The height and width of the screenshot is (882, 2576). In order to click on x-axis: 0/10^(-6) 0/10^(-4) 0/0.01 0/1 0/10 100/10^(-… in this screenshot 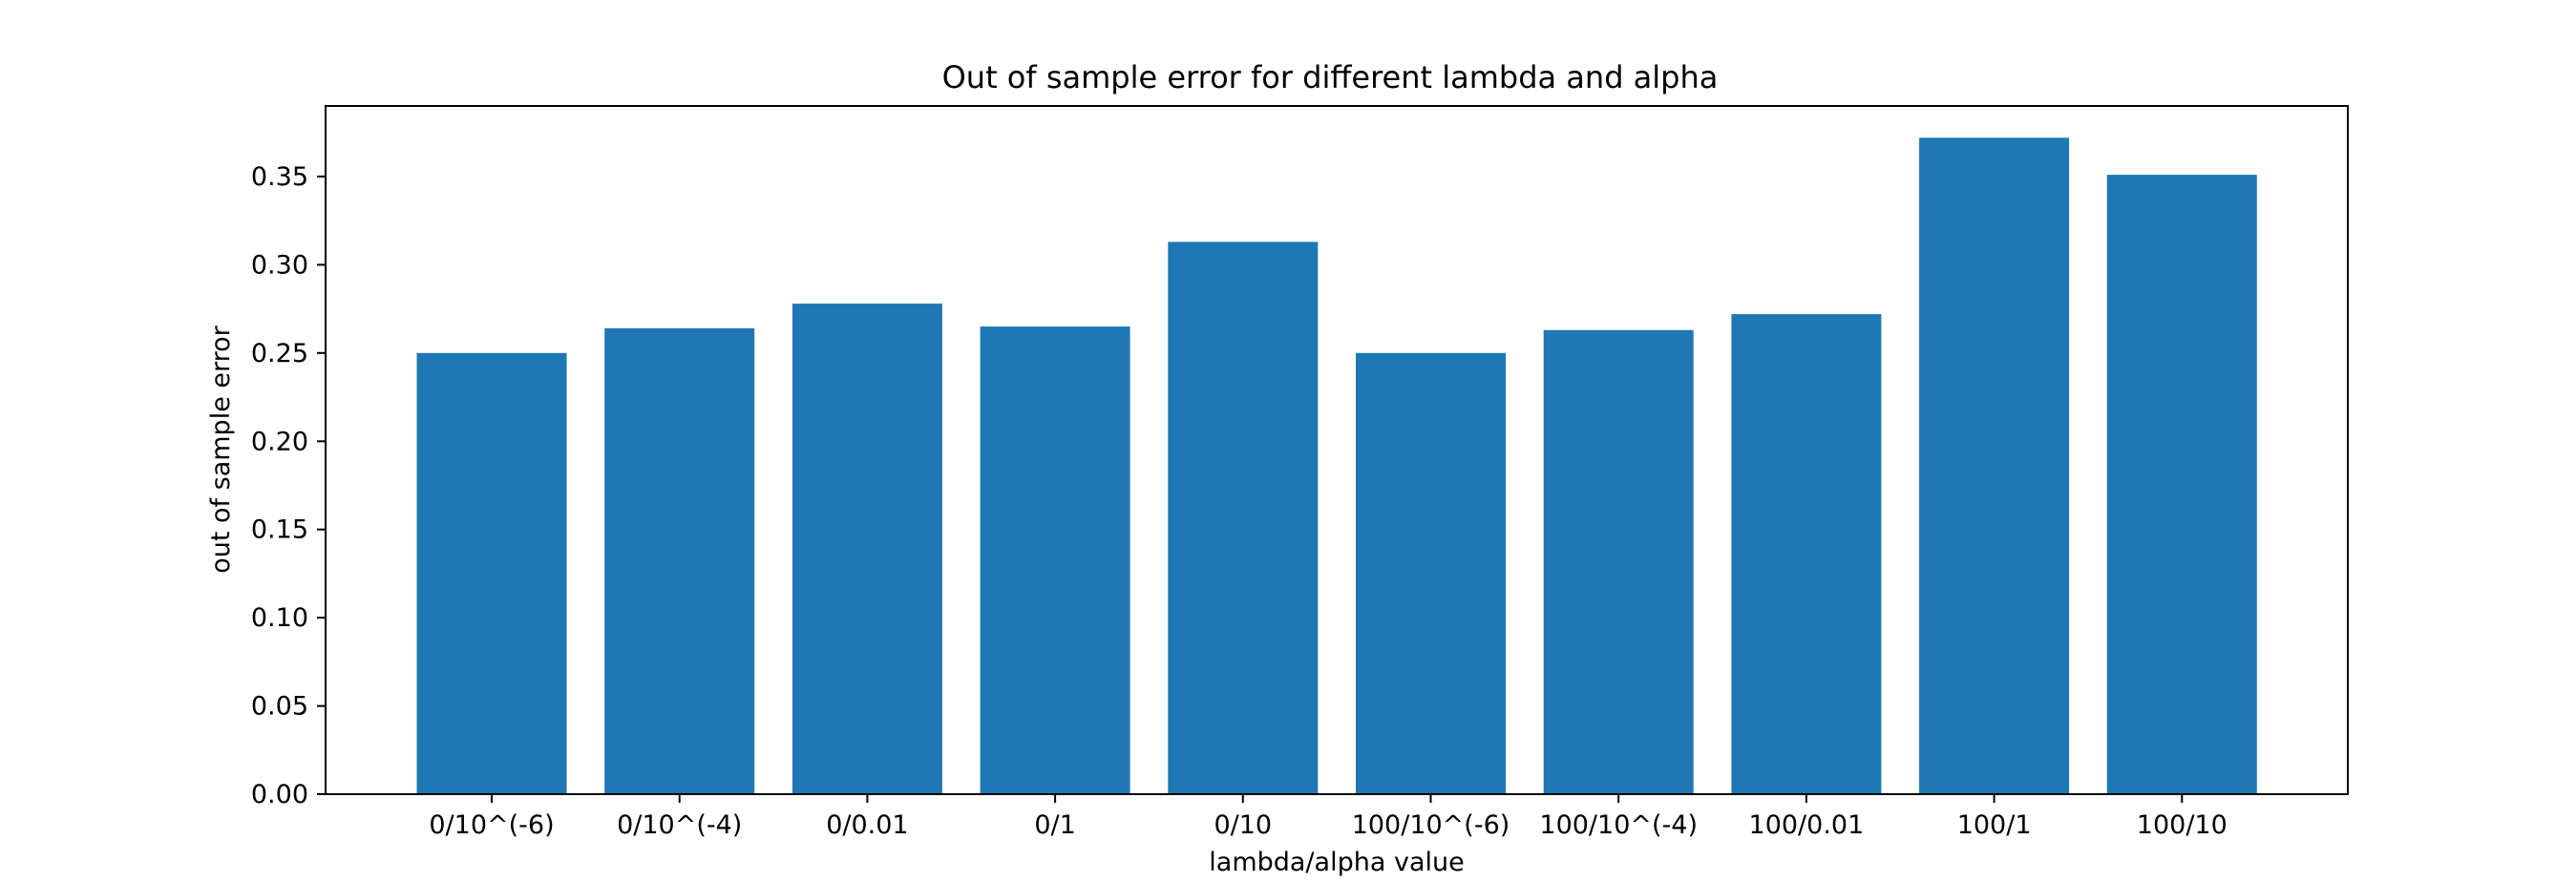, I will do `click(1328, 817)`.